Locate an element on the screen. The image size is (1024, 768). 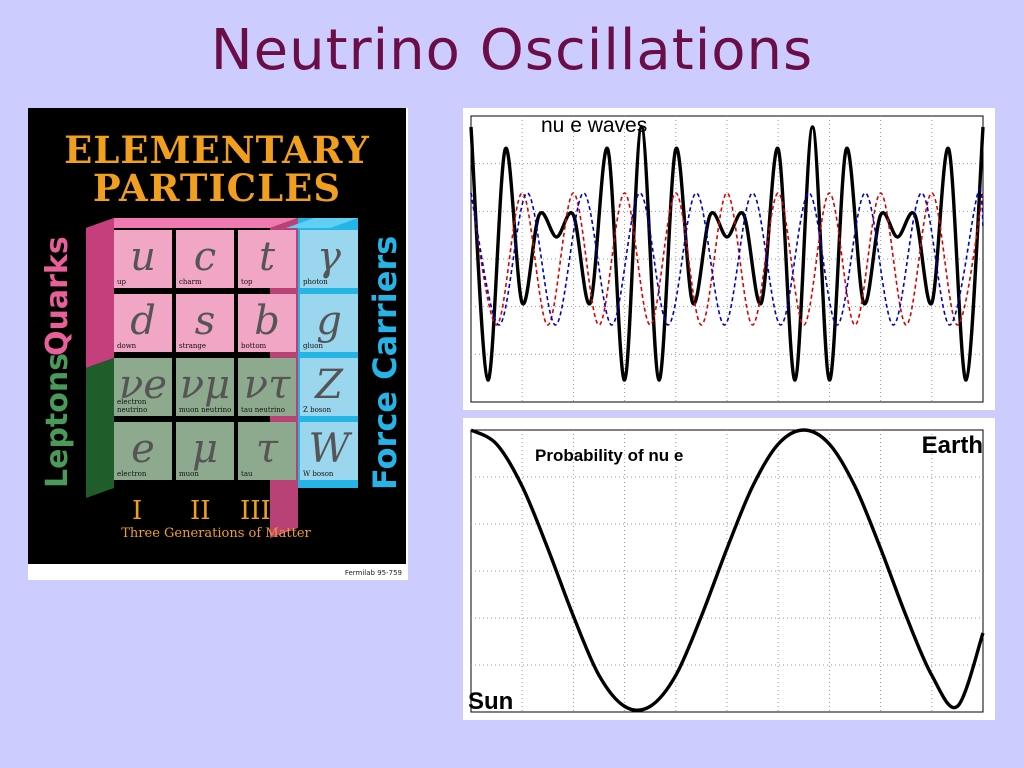
particle-symbol: τ is located at coordinates (267, 449).